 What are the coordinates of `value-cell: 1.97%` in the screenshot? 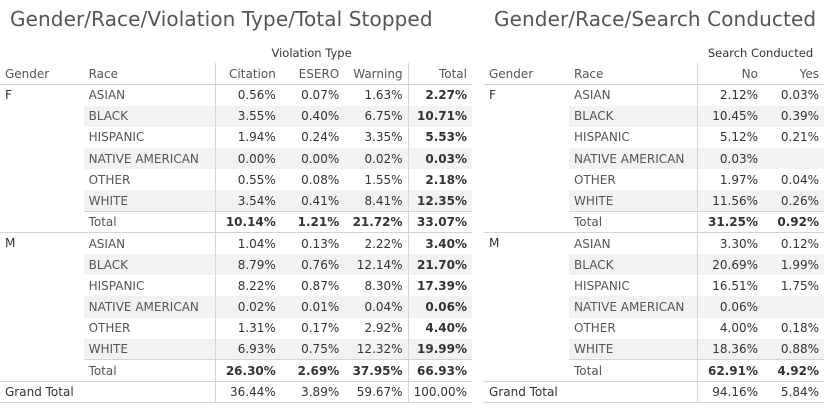 It's located at (729, 180).